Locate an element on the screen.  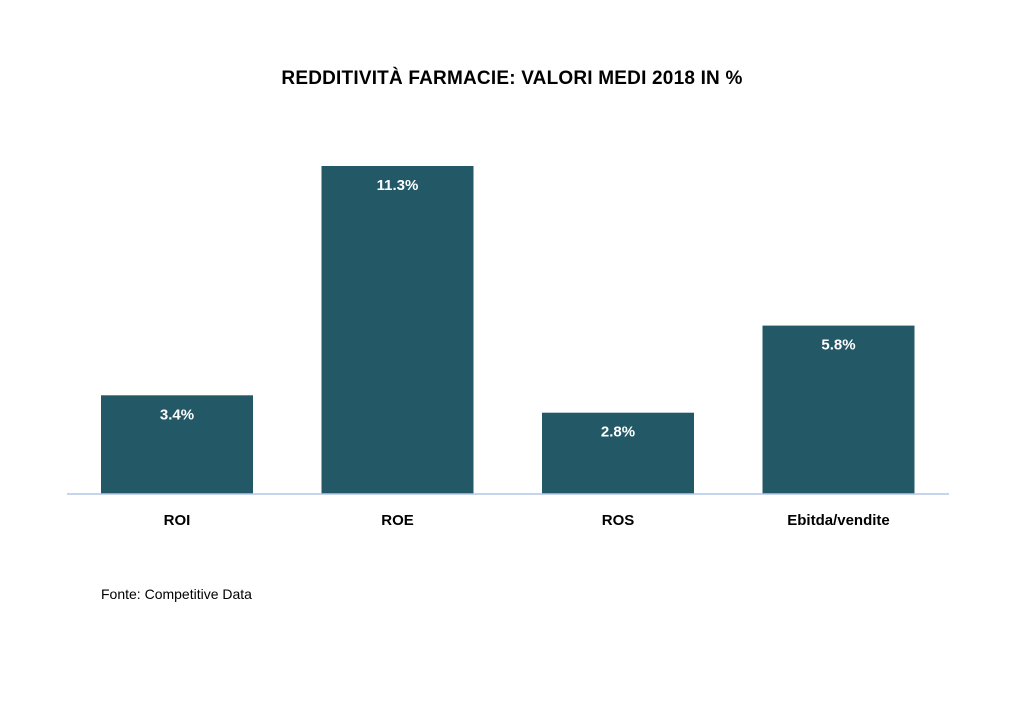
category-label: ROE is located at coordinates (397, 520).